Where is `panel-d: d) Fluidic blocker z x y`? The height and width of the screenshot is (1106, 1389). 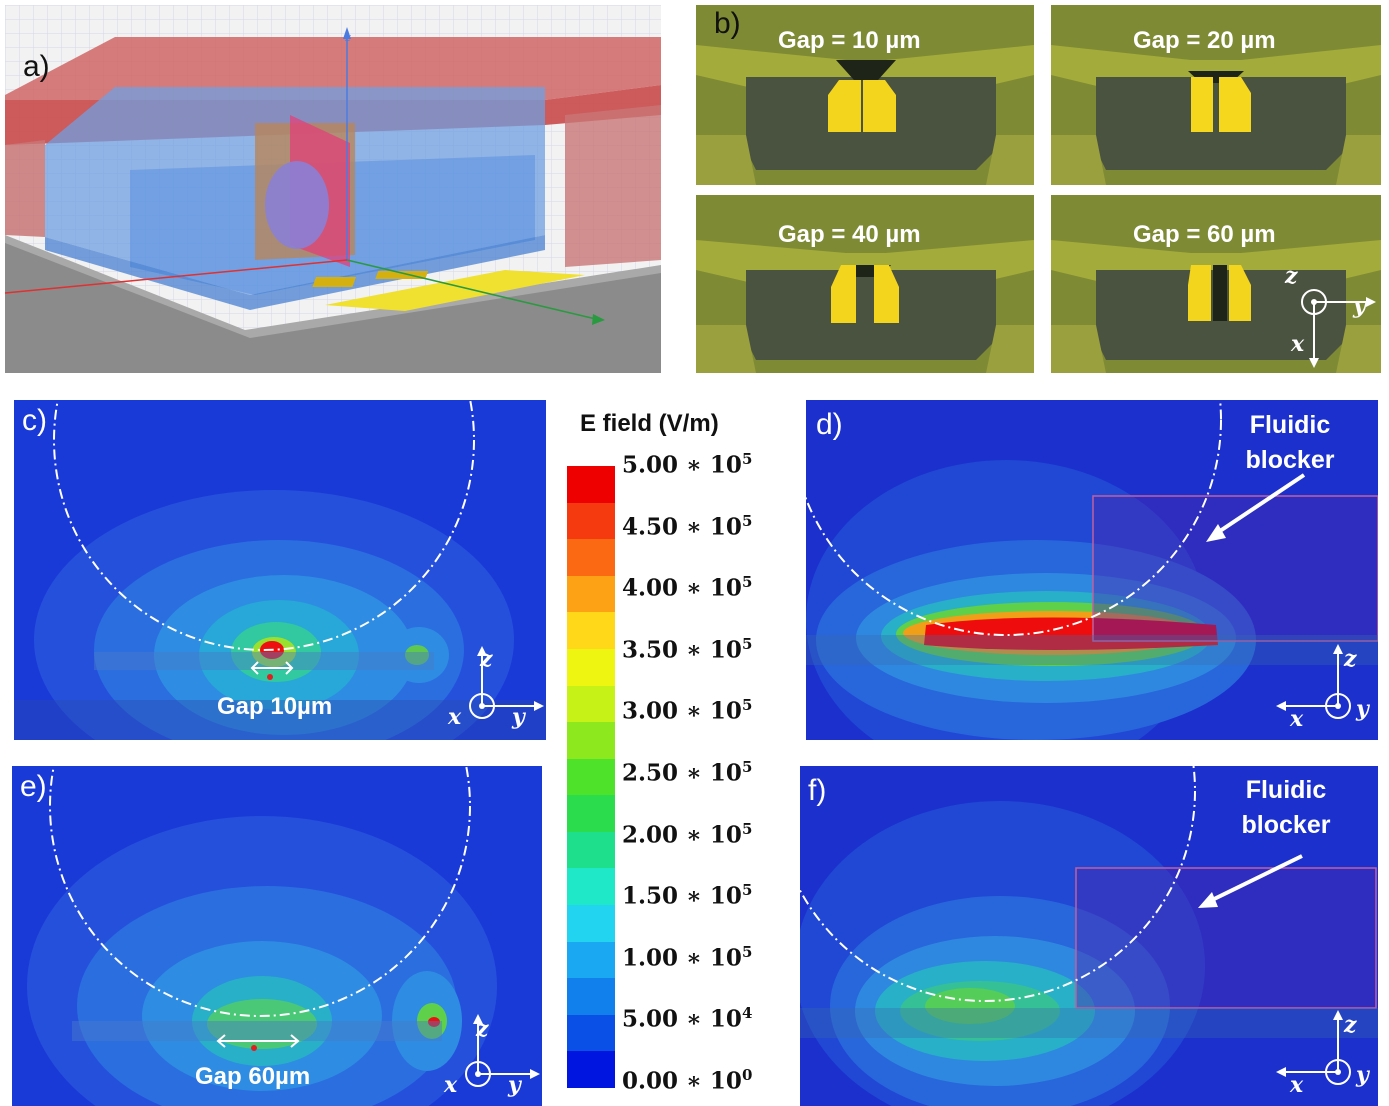 panel-d: d) Fluidic blocker z x y is located at coordinates (1092, 570).